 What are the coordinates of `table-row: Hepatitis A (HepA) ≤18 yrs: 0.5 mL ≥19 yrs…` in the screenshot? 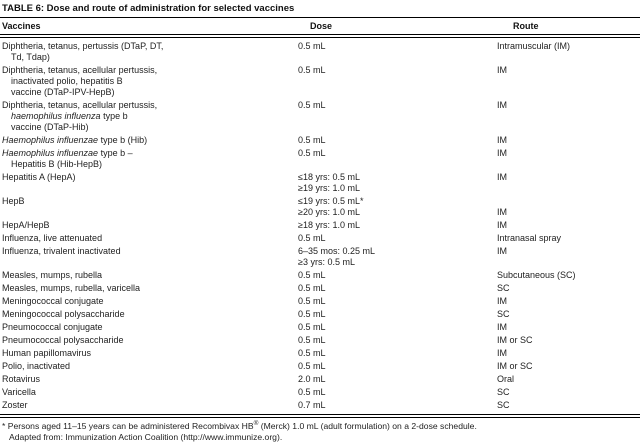 It's located at (320, 182).